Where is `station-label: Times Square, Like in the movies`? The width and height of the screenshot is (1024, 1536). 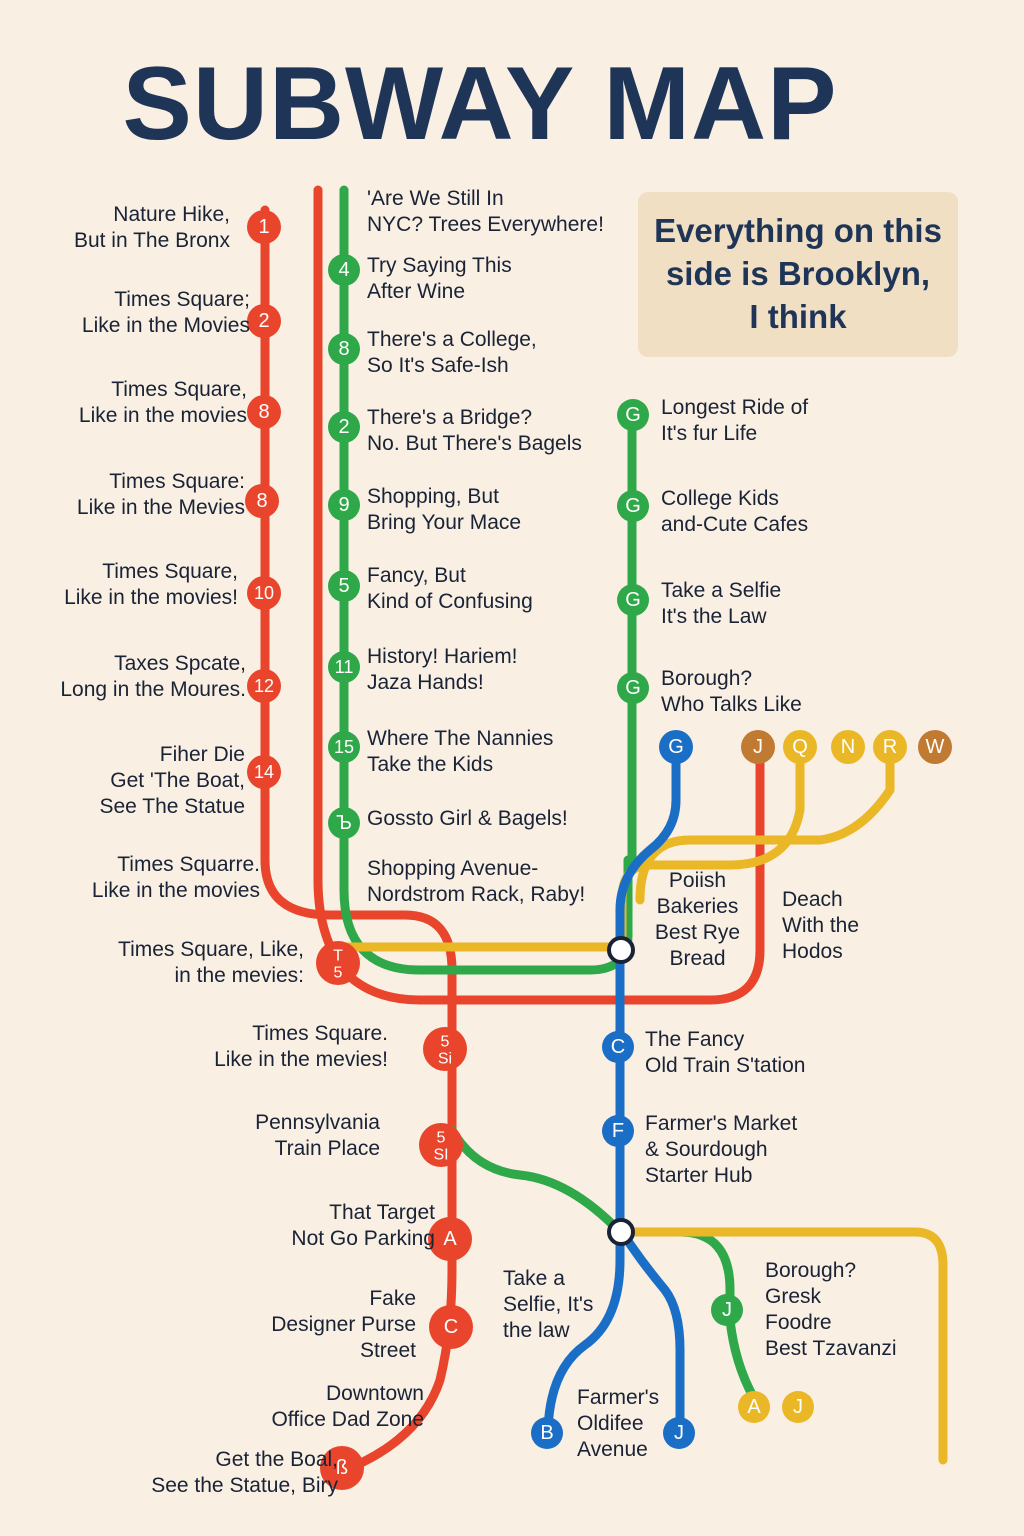 station-label: Times Square, Like in the movies is located at coordinates (162, 402).